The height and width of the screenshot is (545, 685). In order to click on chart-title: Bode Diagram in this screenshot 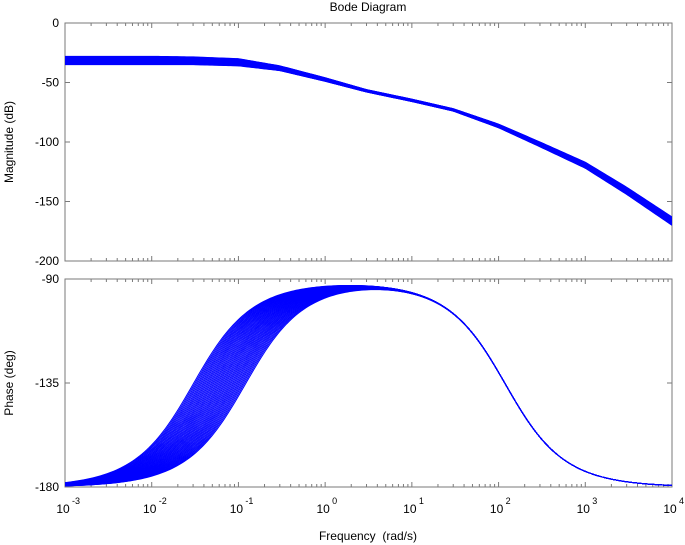, I will do `click(368, 7)`.